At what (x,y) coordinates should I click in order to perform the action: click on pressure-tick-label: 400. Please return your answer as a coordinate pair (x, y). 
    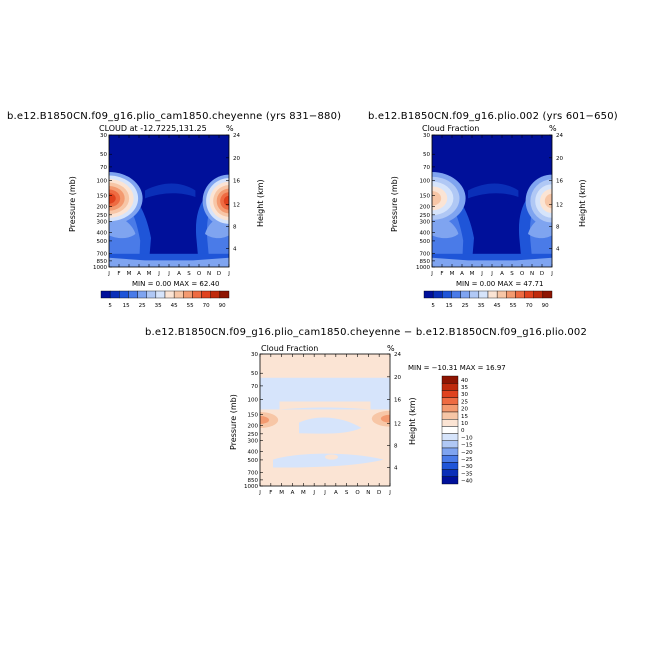
    Looking at the image, I should click on (253, 453).